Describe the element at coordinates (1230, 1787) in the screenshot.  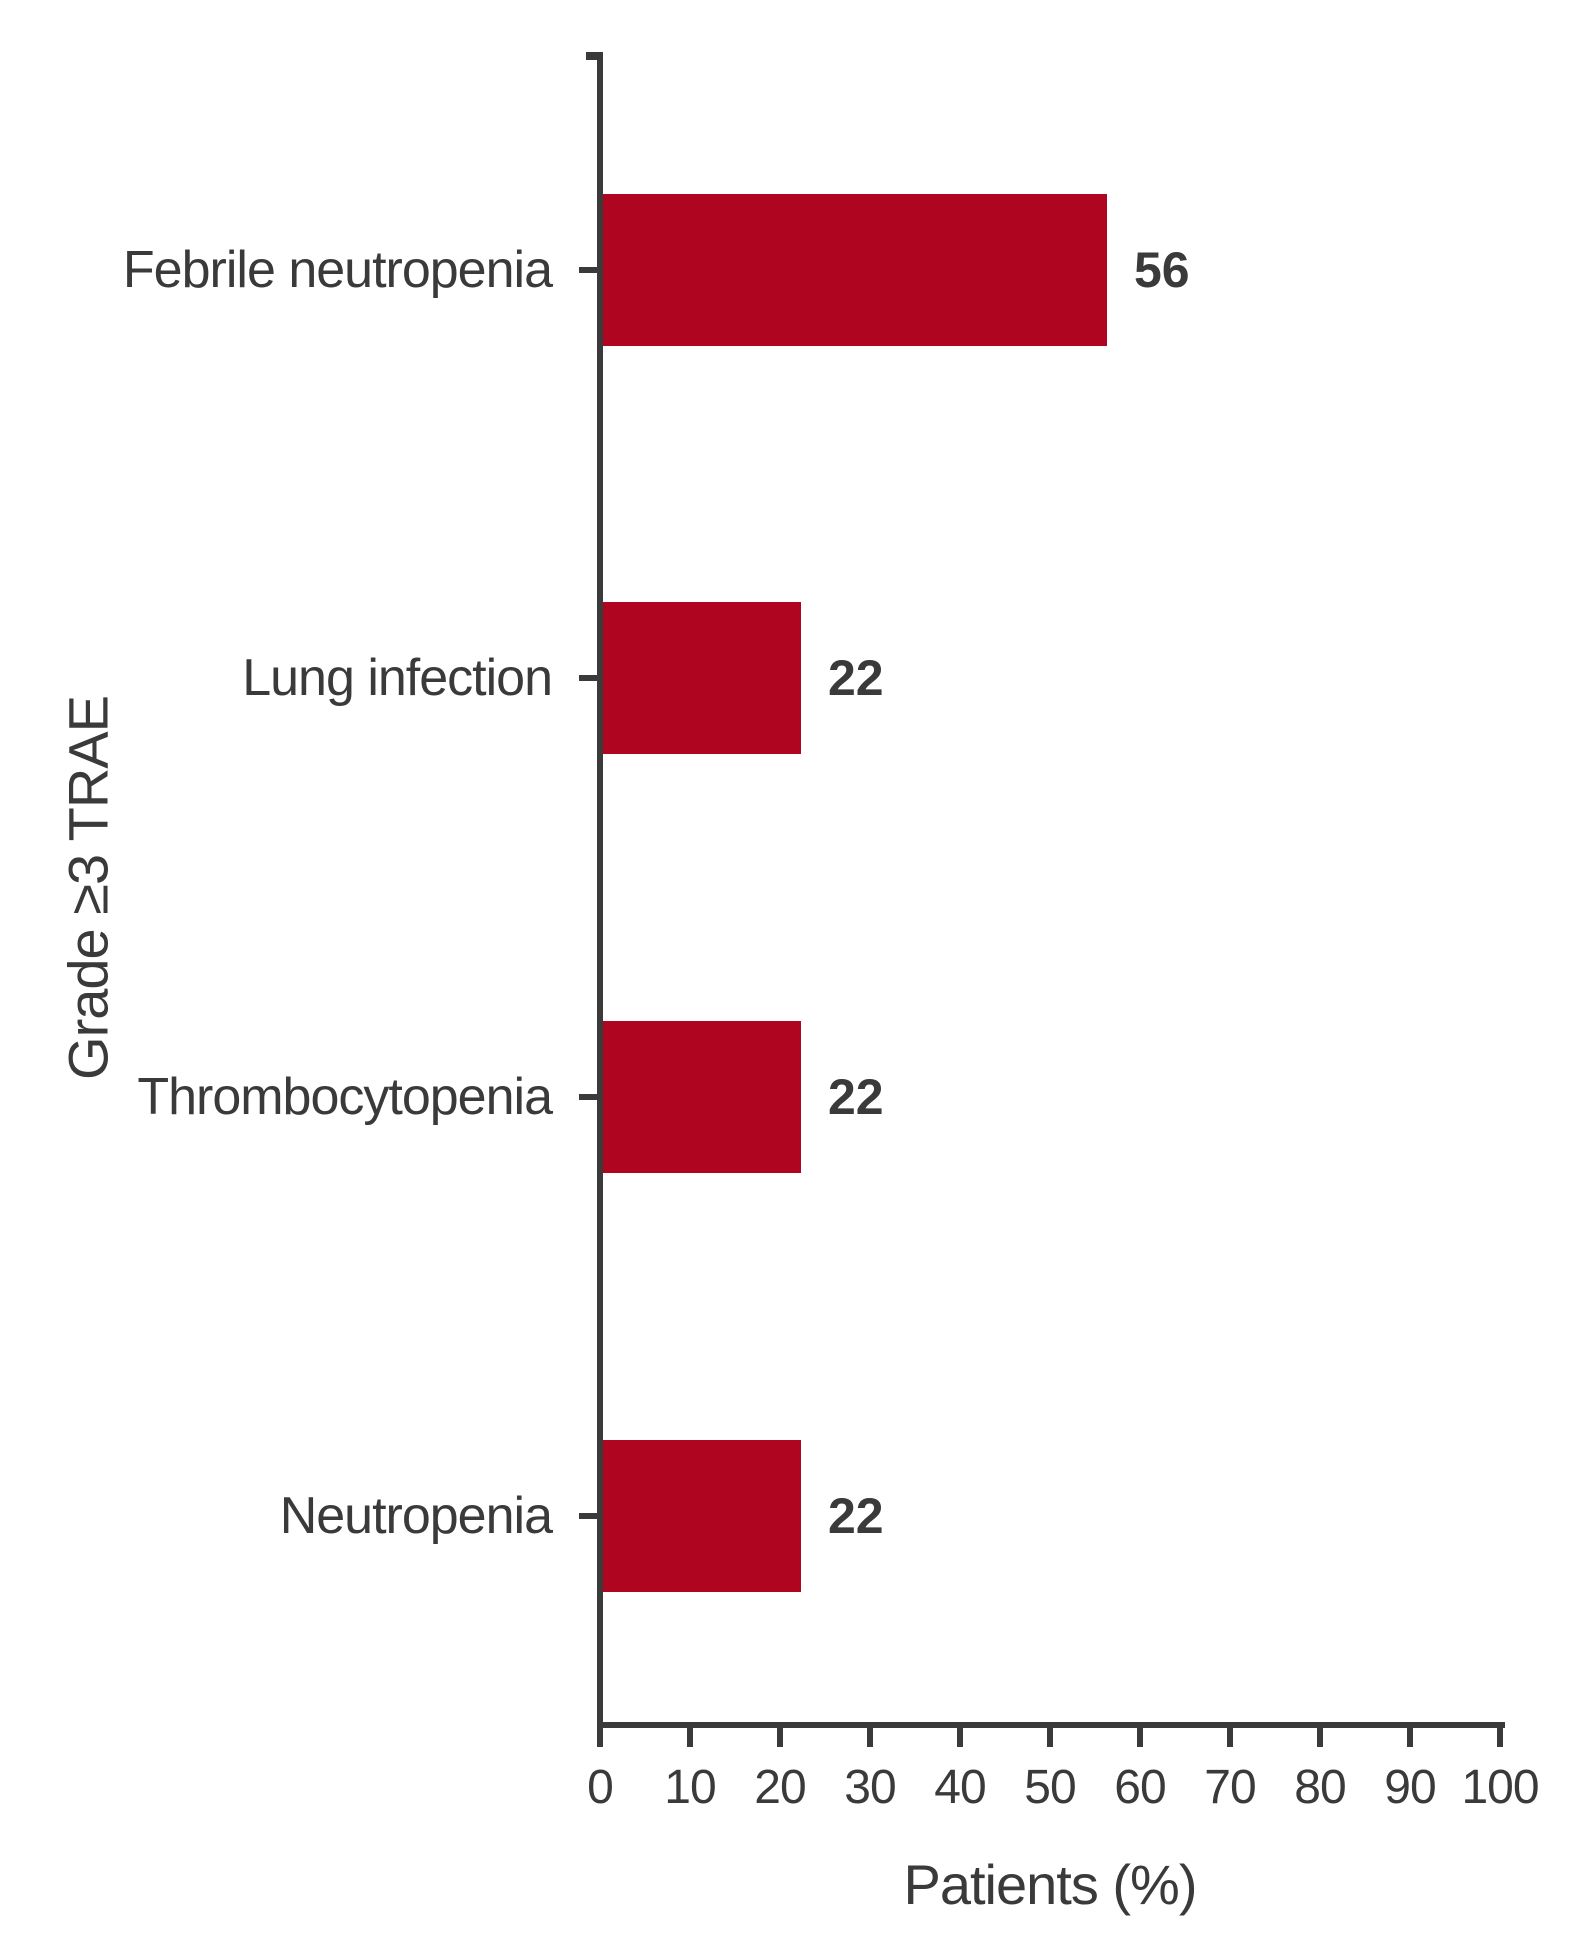
I see `x-axis-tick-label: 70` at that location.